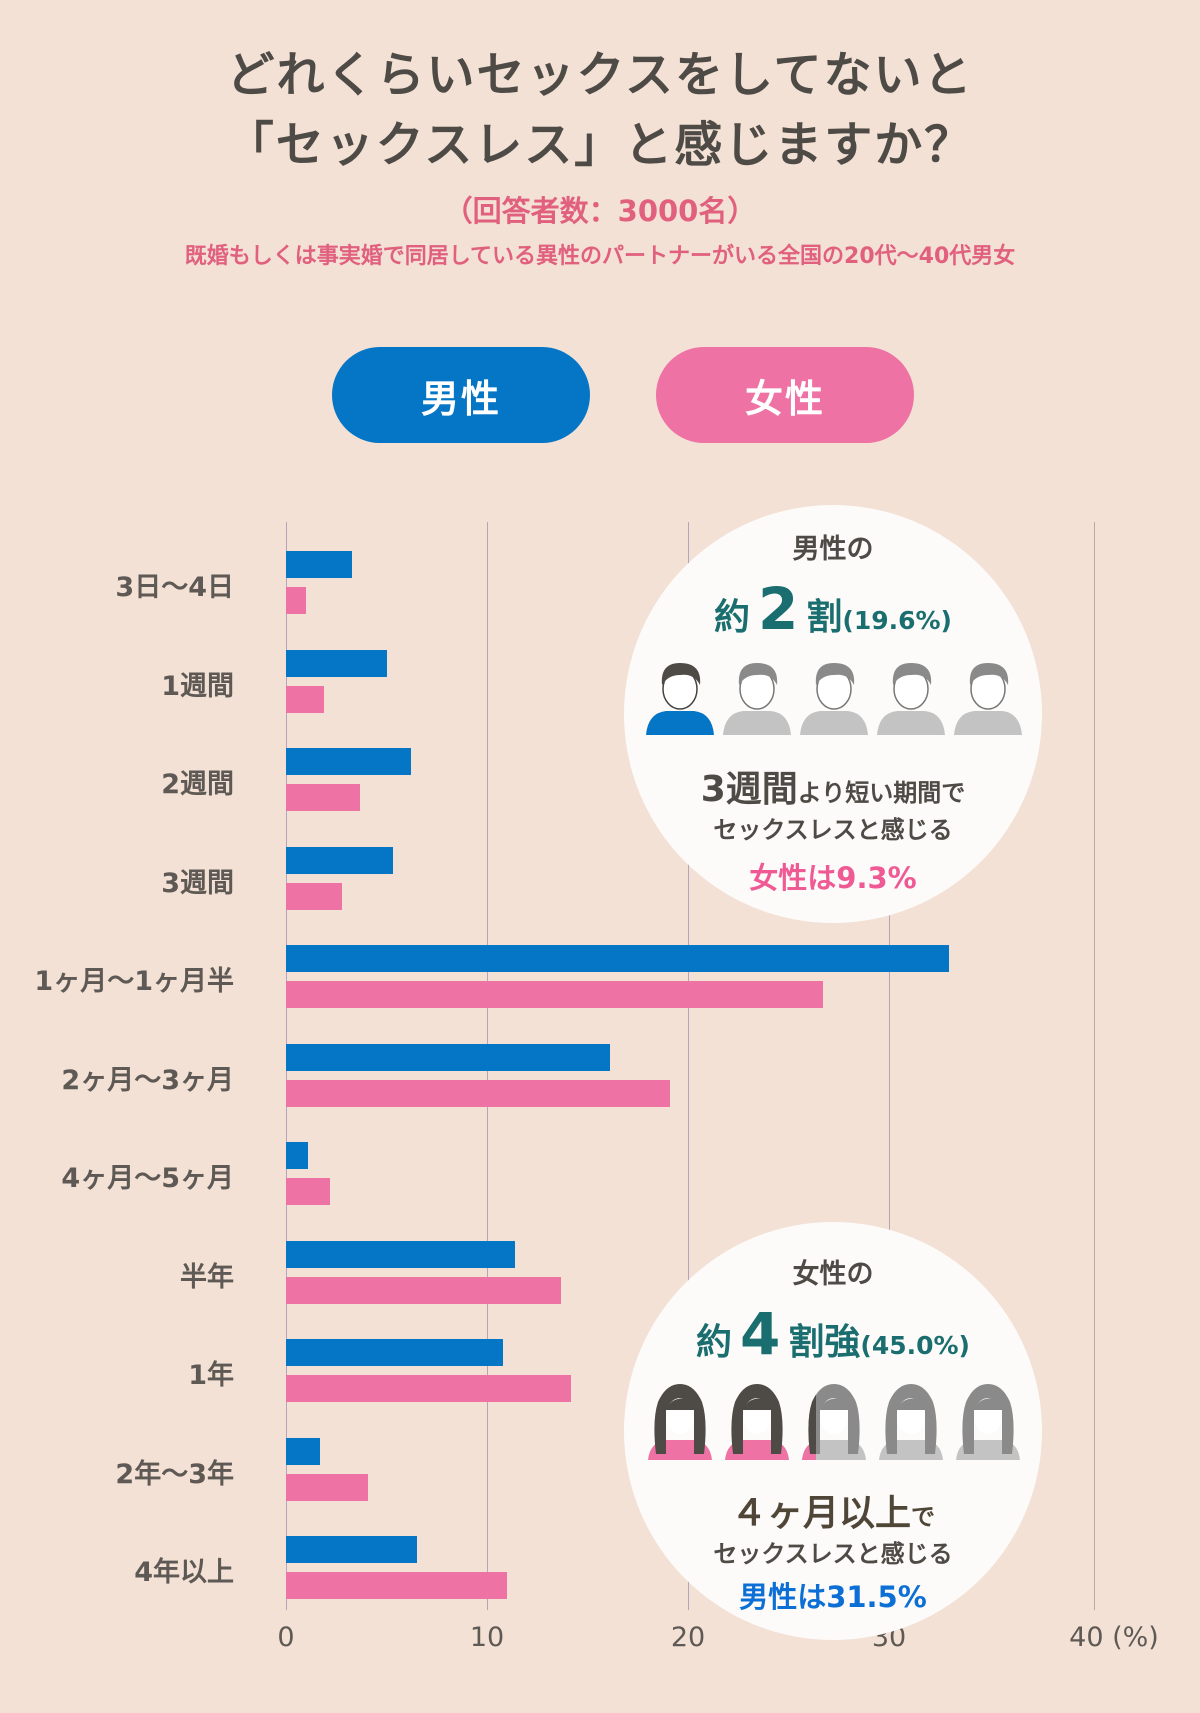 This screenshot has height=1713, width=1200. Describe the element at coordinates (760, 1334) in the screenshot. I see `ratio-number: 4` at that location.